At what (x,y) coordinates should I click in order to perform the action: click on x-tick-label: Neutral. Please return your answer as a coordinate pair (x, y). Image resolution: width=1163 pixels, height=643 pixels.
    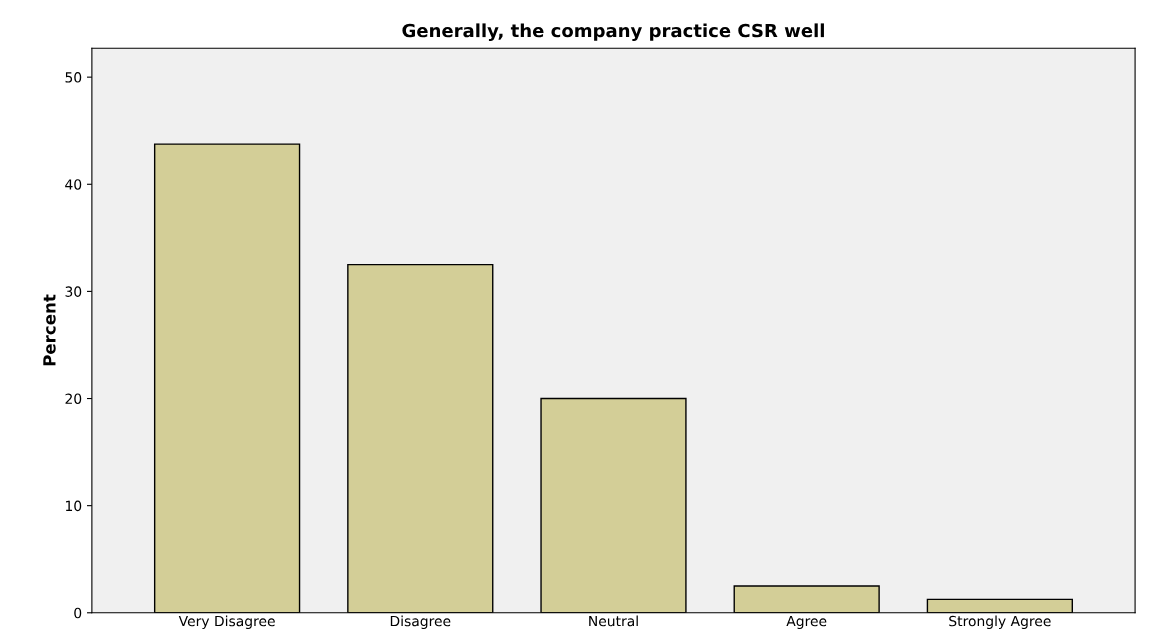
    Looking at the image, I should click on (613, 621).